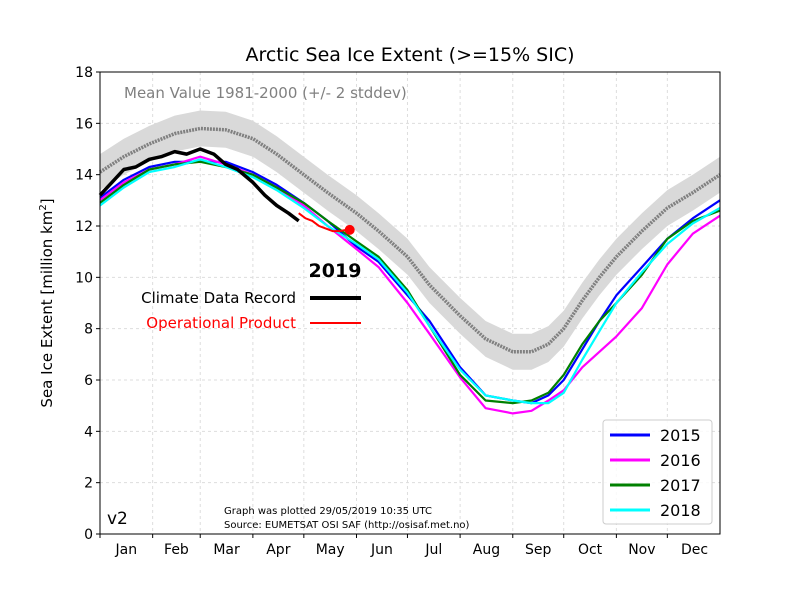  I want to click on x-ticks-group: Jan Feb Mar Apr May Jun Jul Aug Sep Oct Nov Dec, so click(403, 546).